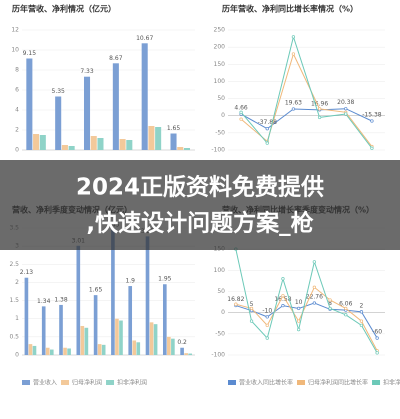 This screenshot has height=419, width=400. Describe the element at coordinates (235, 299) in the screenshot. I see `data-label: 16.82` at that location.